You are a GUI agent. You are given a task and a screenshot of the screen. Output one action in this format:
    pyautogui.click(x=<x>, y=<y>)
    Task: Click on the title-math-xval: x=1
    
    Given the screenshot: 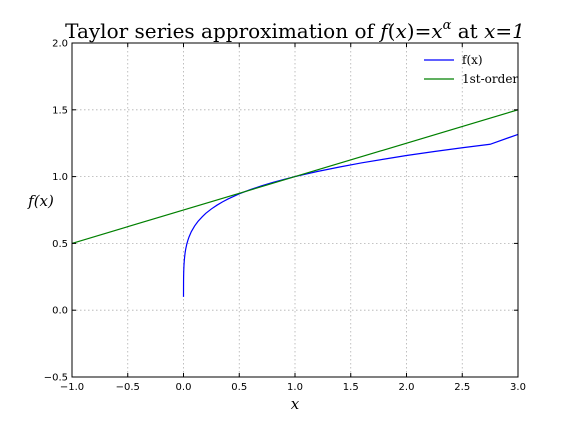 What is the action you would take?
    pyautogui.click(x=504, y=31)
    